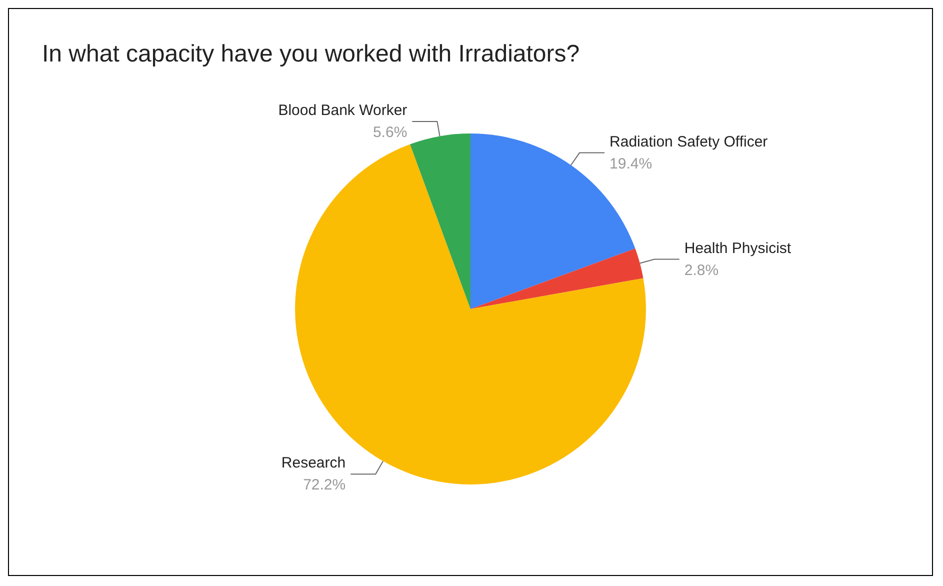  What do you see at coordinates (689, 141) in the screenshot?
I see `slice-label: Radiation Safety Officer` at bounding box center [689, 141].